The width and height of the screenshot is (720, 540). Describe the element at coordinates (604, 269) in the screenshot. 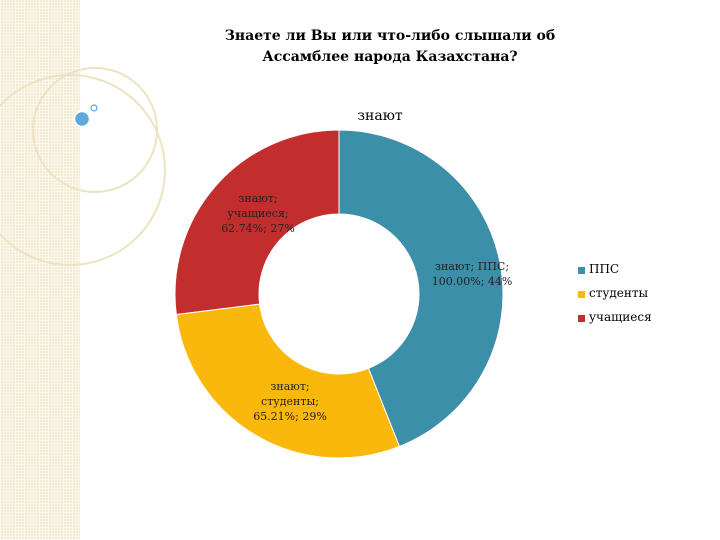

I see `legend-label: ППС` at that location.